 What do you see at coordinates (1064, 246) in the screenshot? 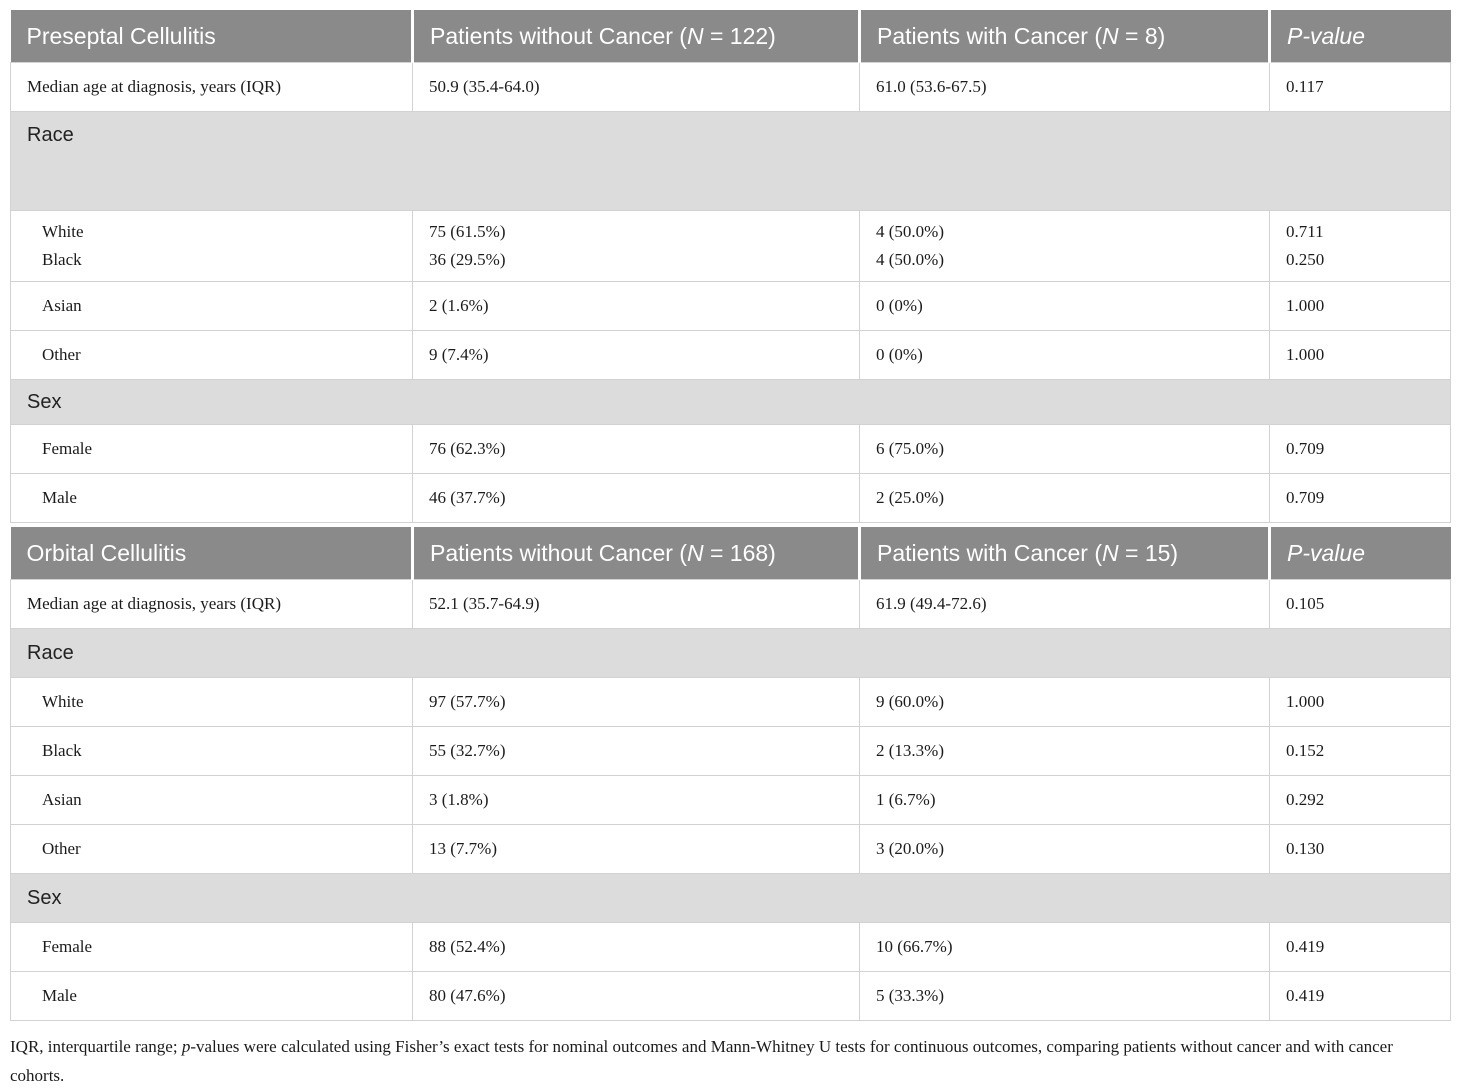
I see `cancer-value-cell: 4 (50.0%) 4 (50.0%)` at bounding box center [1064, 246].